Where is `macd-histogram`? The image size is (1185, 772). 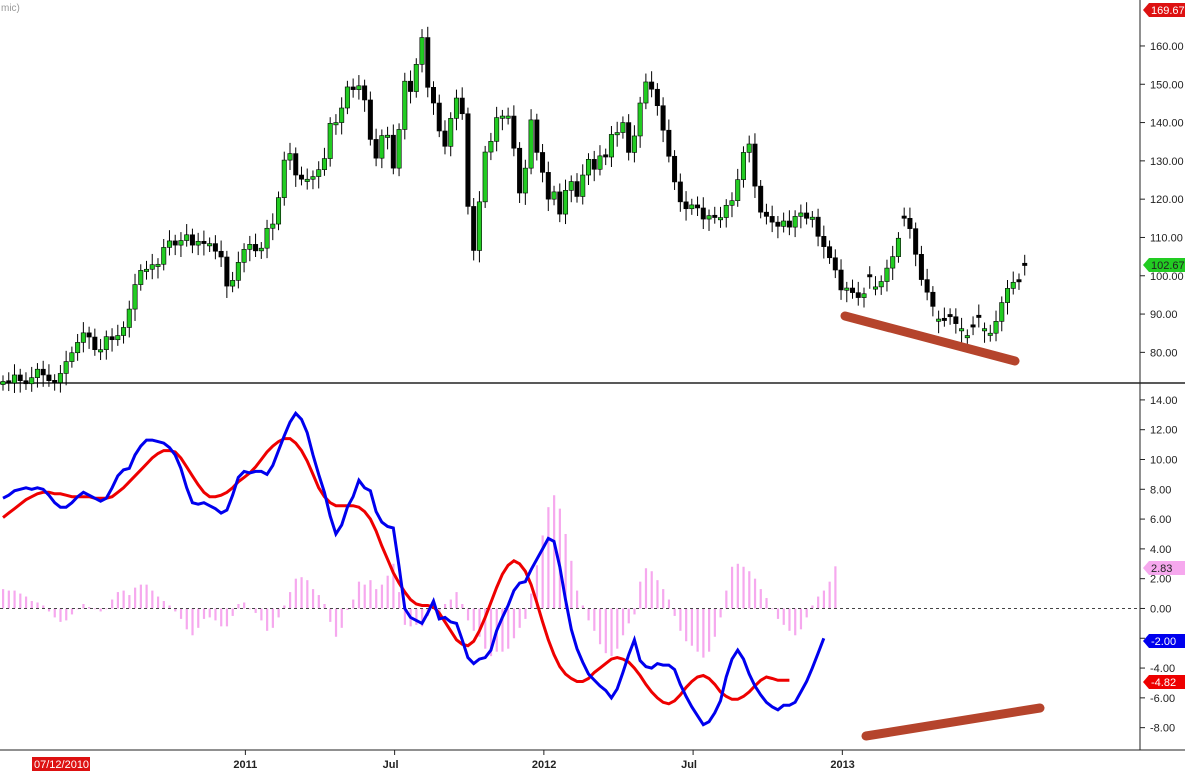
macd-histogram is located at coordinates (419, 576).